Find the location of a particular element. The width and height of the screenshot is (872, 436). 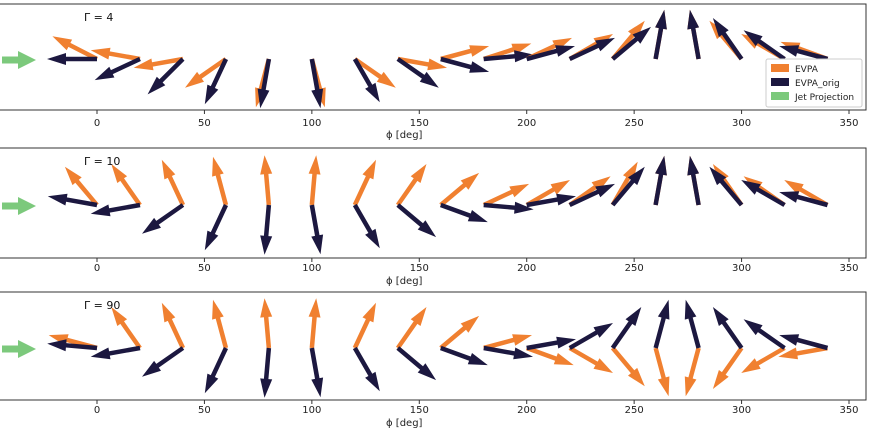

legend: EVPA EVPA_orig Jet Projection is located at coordinates (814, 83).